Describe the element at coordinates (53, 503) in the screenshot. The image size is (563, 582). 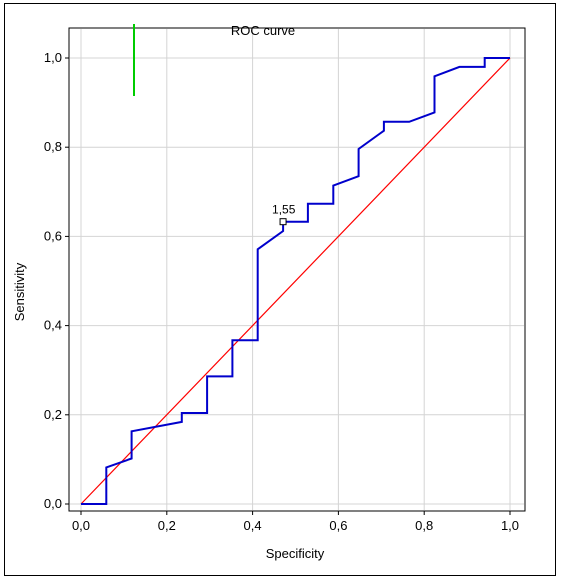
I see `y-tick-label: 0,0` at that location.